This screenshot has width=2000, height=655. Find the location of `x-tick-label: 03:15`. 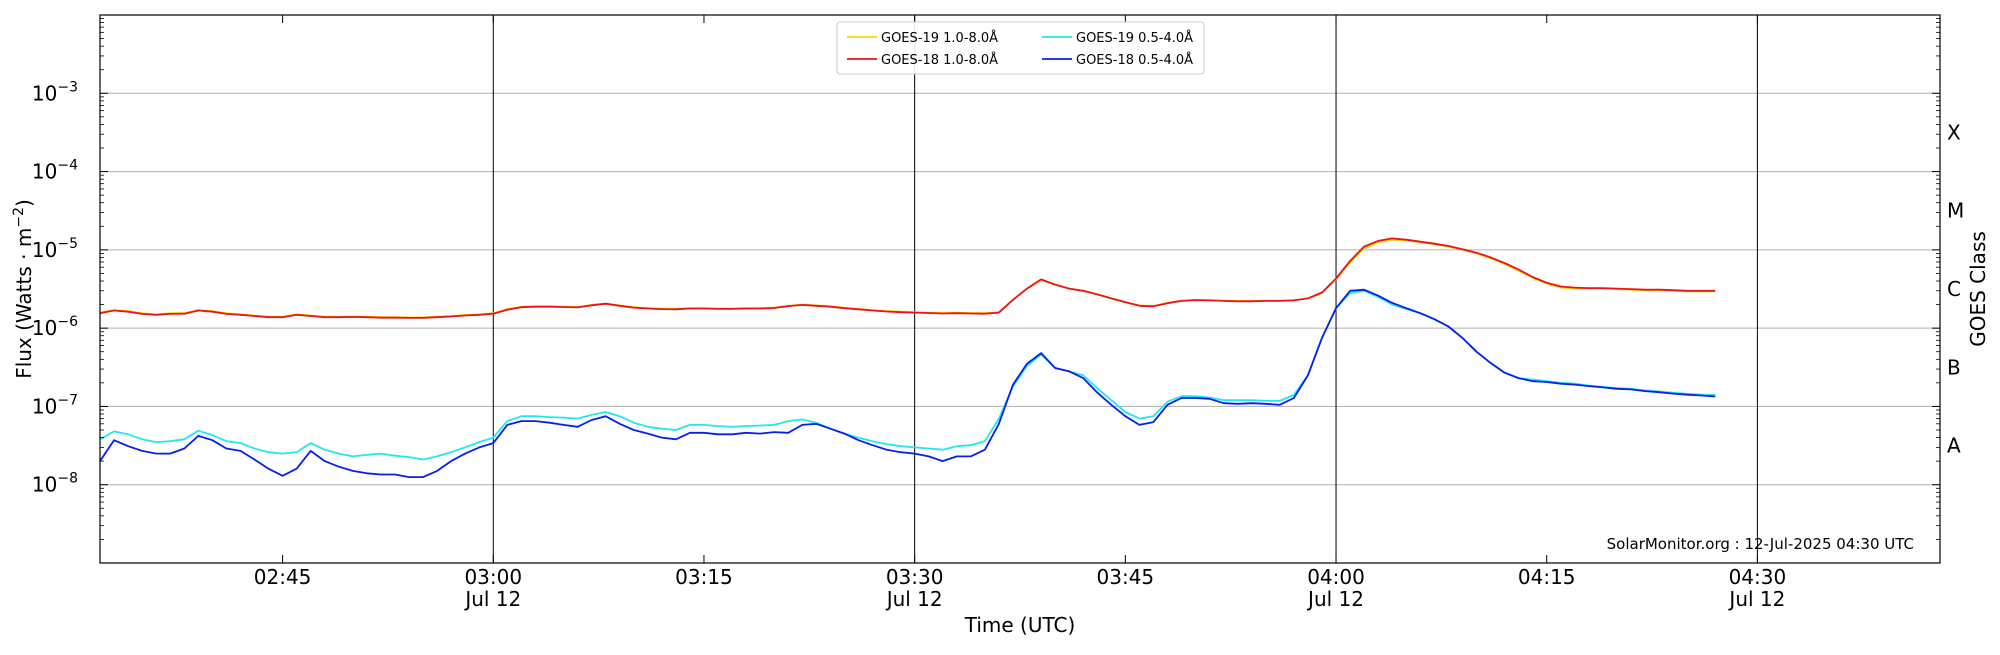

x-tick-label: 03:15 is located at coordinates (704, 577).